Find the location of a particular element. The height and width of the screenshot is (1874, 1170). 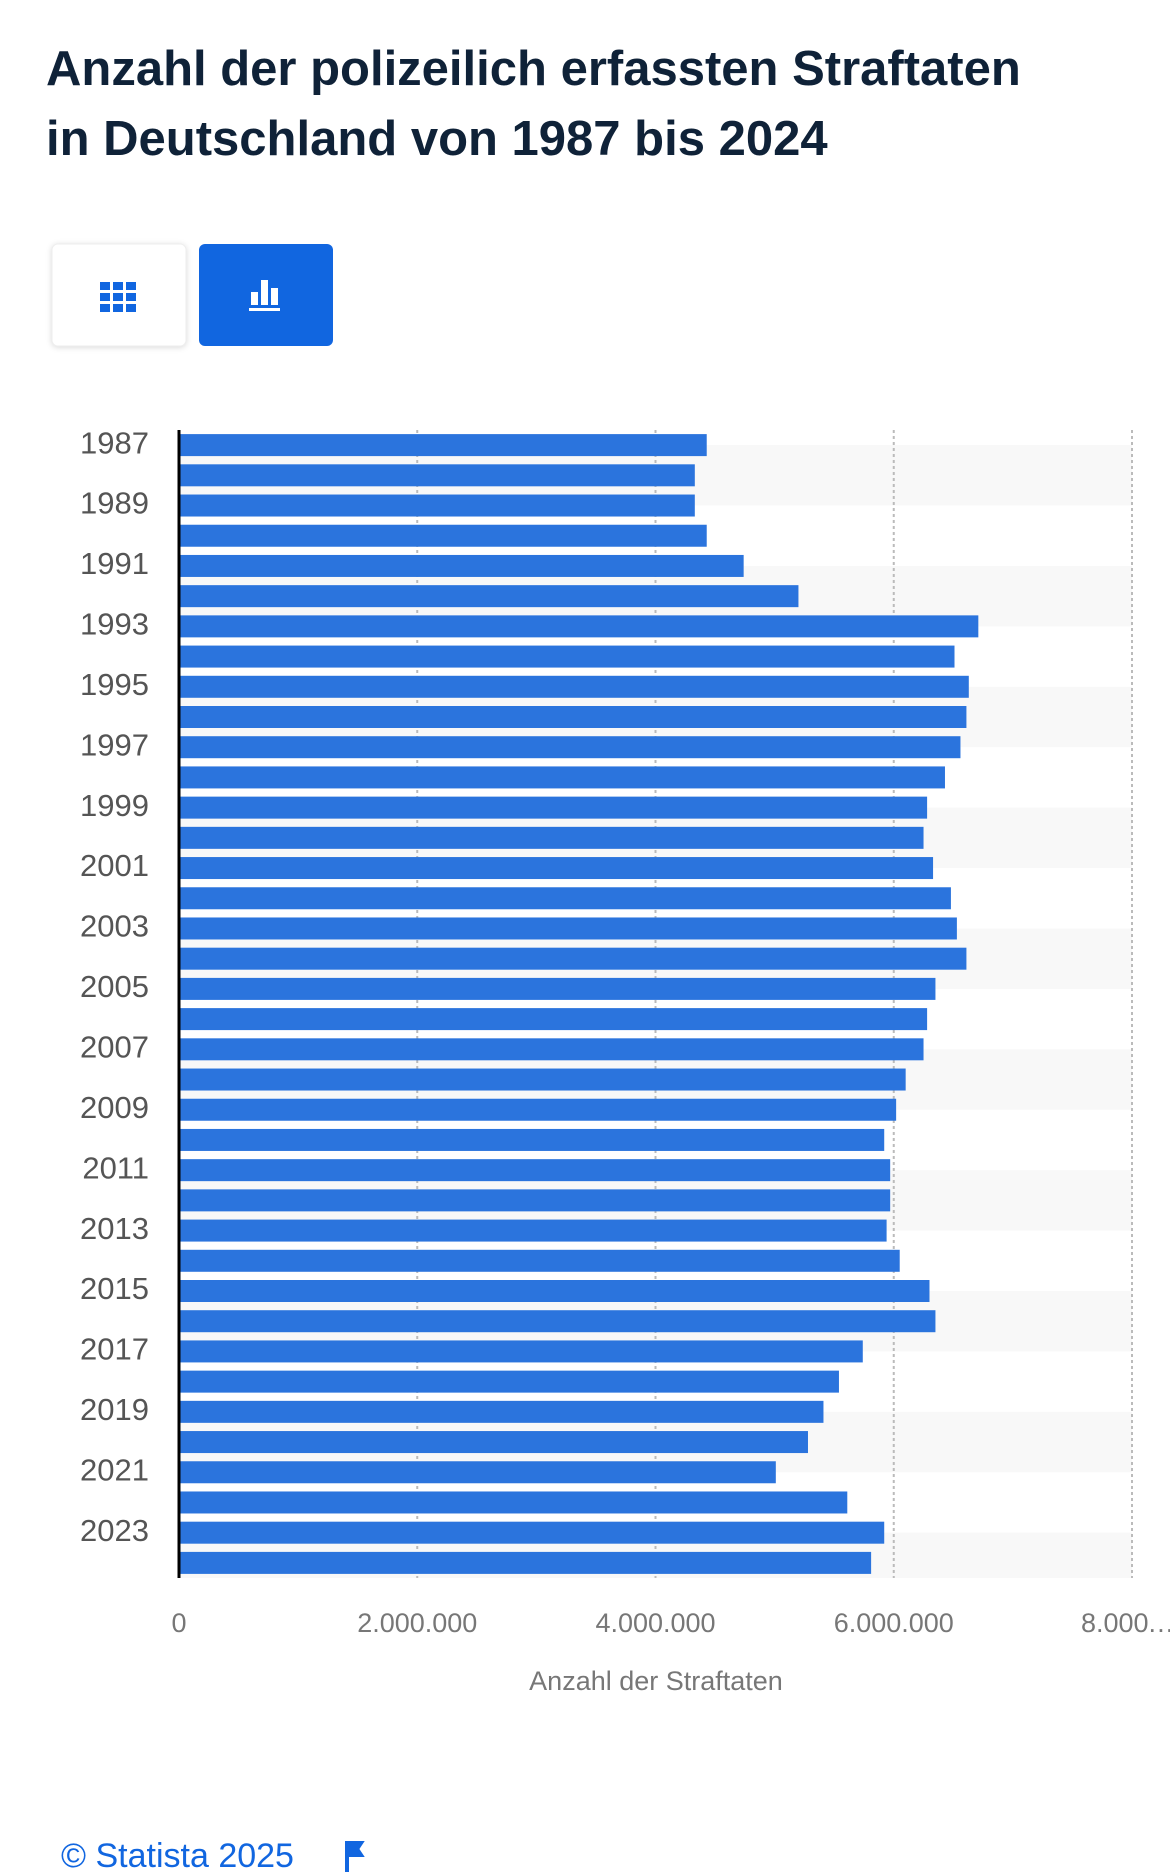

x-tick-label: 4.000.000 is located at coordinates (655, 1623).